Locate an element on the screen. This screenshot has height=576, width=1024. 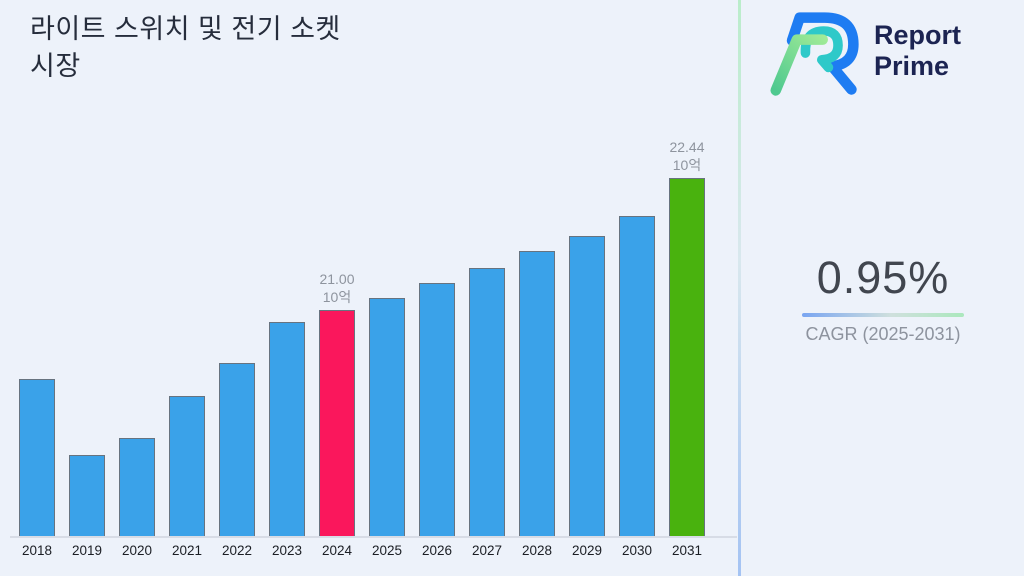
bar-slot-2025 is located at coordinates (387, 343).